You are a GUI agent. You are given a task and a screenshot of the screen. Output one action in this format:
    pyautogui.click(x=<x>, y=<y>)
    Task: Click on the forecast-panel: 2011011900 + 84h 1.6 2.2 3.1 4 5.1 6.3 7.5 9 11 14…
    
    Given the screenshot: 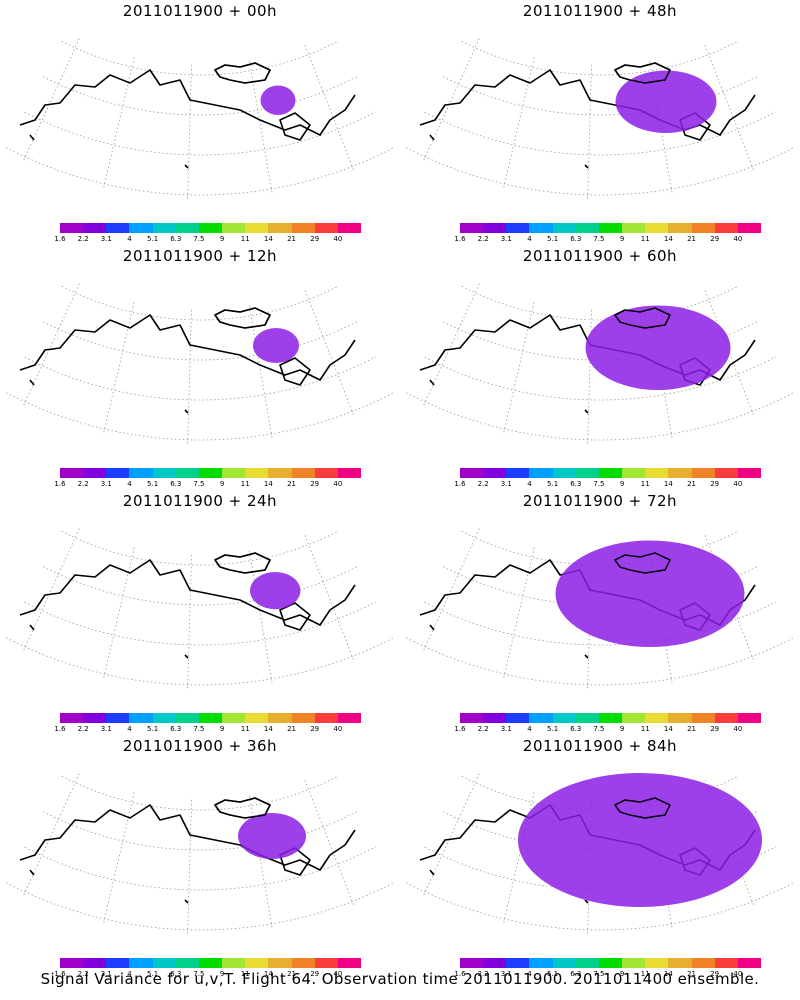 What is the action you would take?
    pyautogui.click(x=600, y=857)
    